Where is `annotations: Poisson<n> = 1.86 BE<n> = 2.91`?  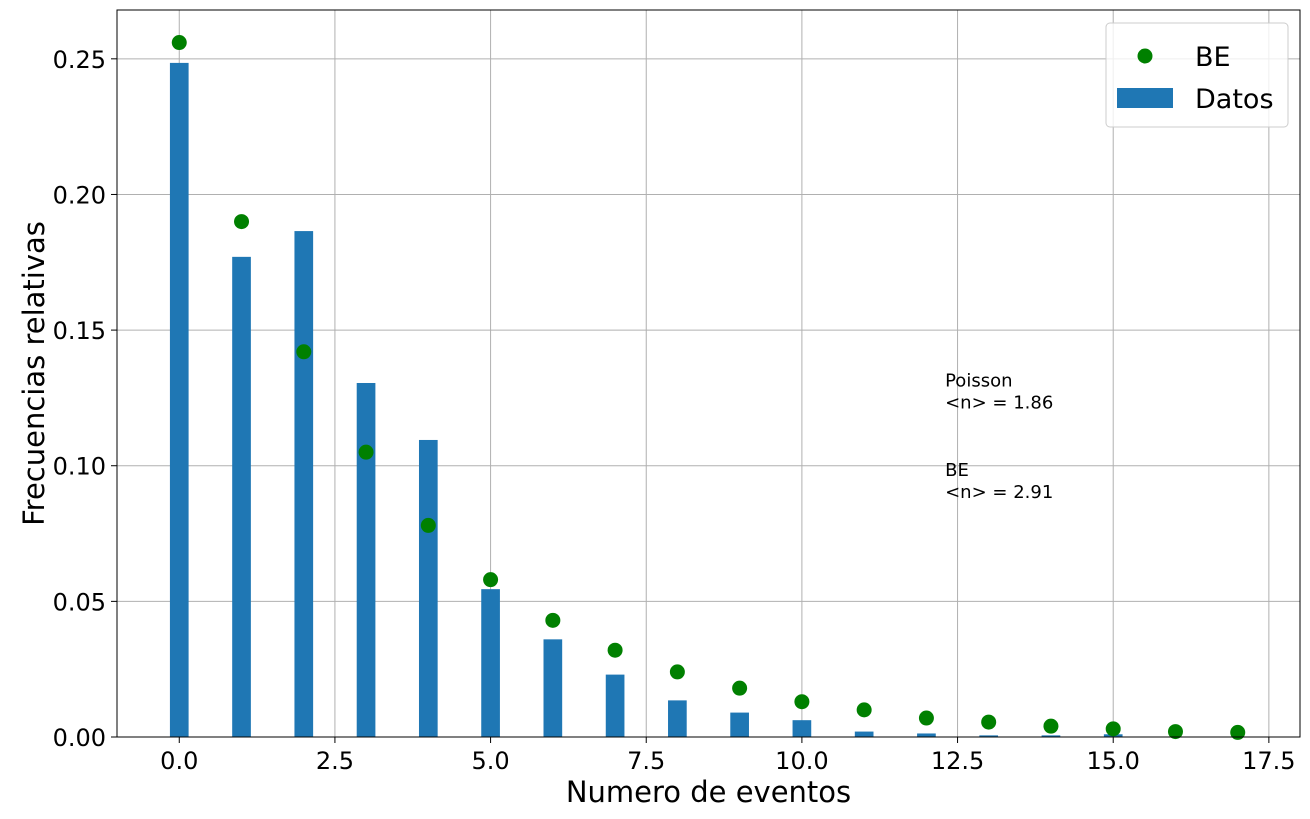 annotations: Poisson<n> = 1.86 BE<n> = 2.91 is located at coordinates (999, 437).